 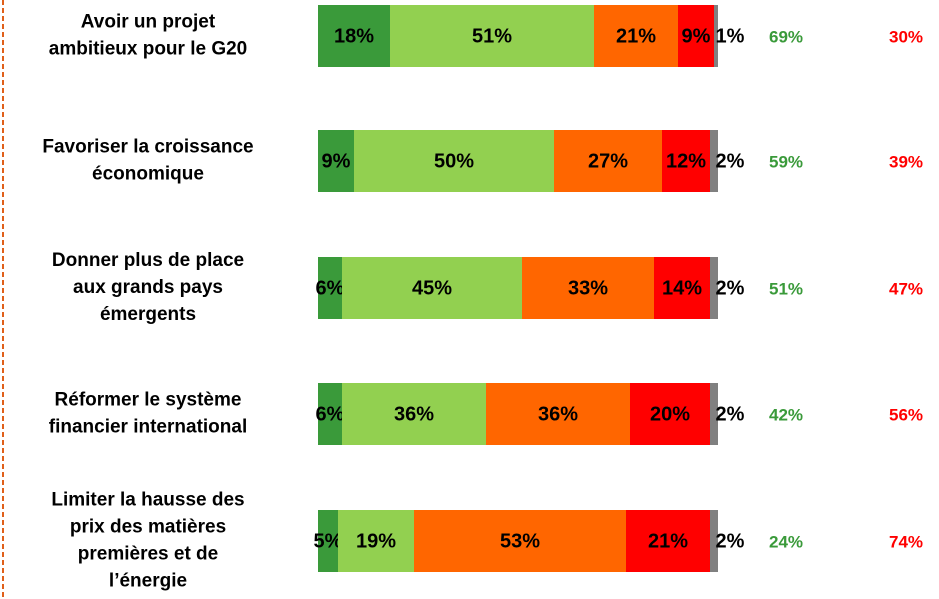 What do you see at coordinates (906, 414) in the screenshot?
I see `total-label: 56%` at bounding box center [906, 414].